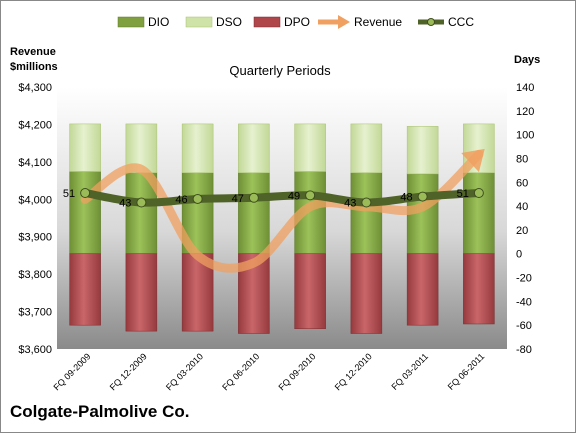  Describe the element at coordinates (527, 60) in the screenshot. I see `right-axis-label: Days` at that location.